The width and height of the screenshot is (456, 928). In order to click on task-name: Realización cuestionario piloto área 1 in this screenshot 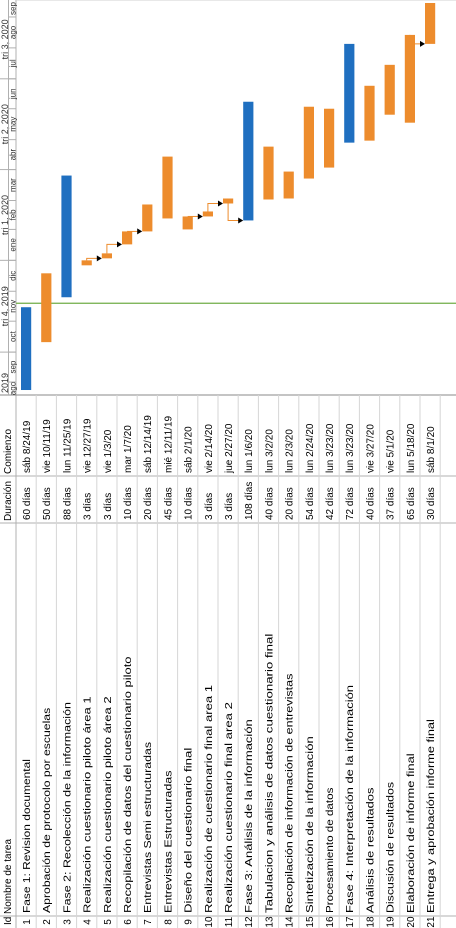, I will do `click(88, 804)`.